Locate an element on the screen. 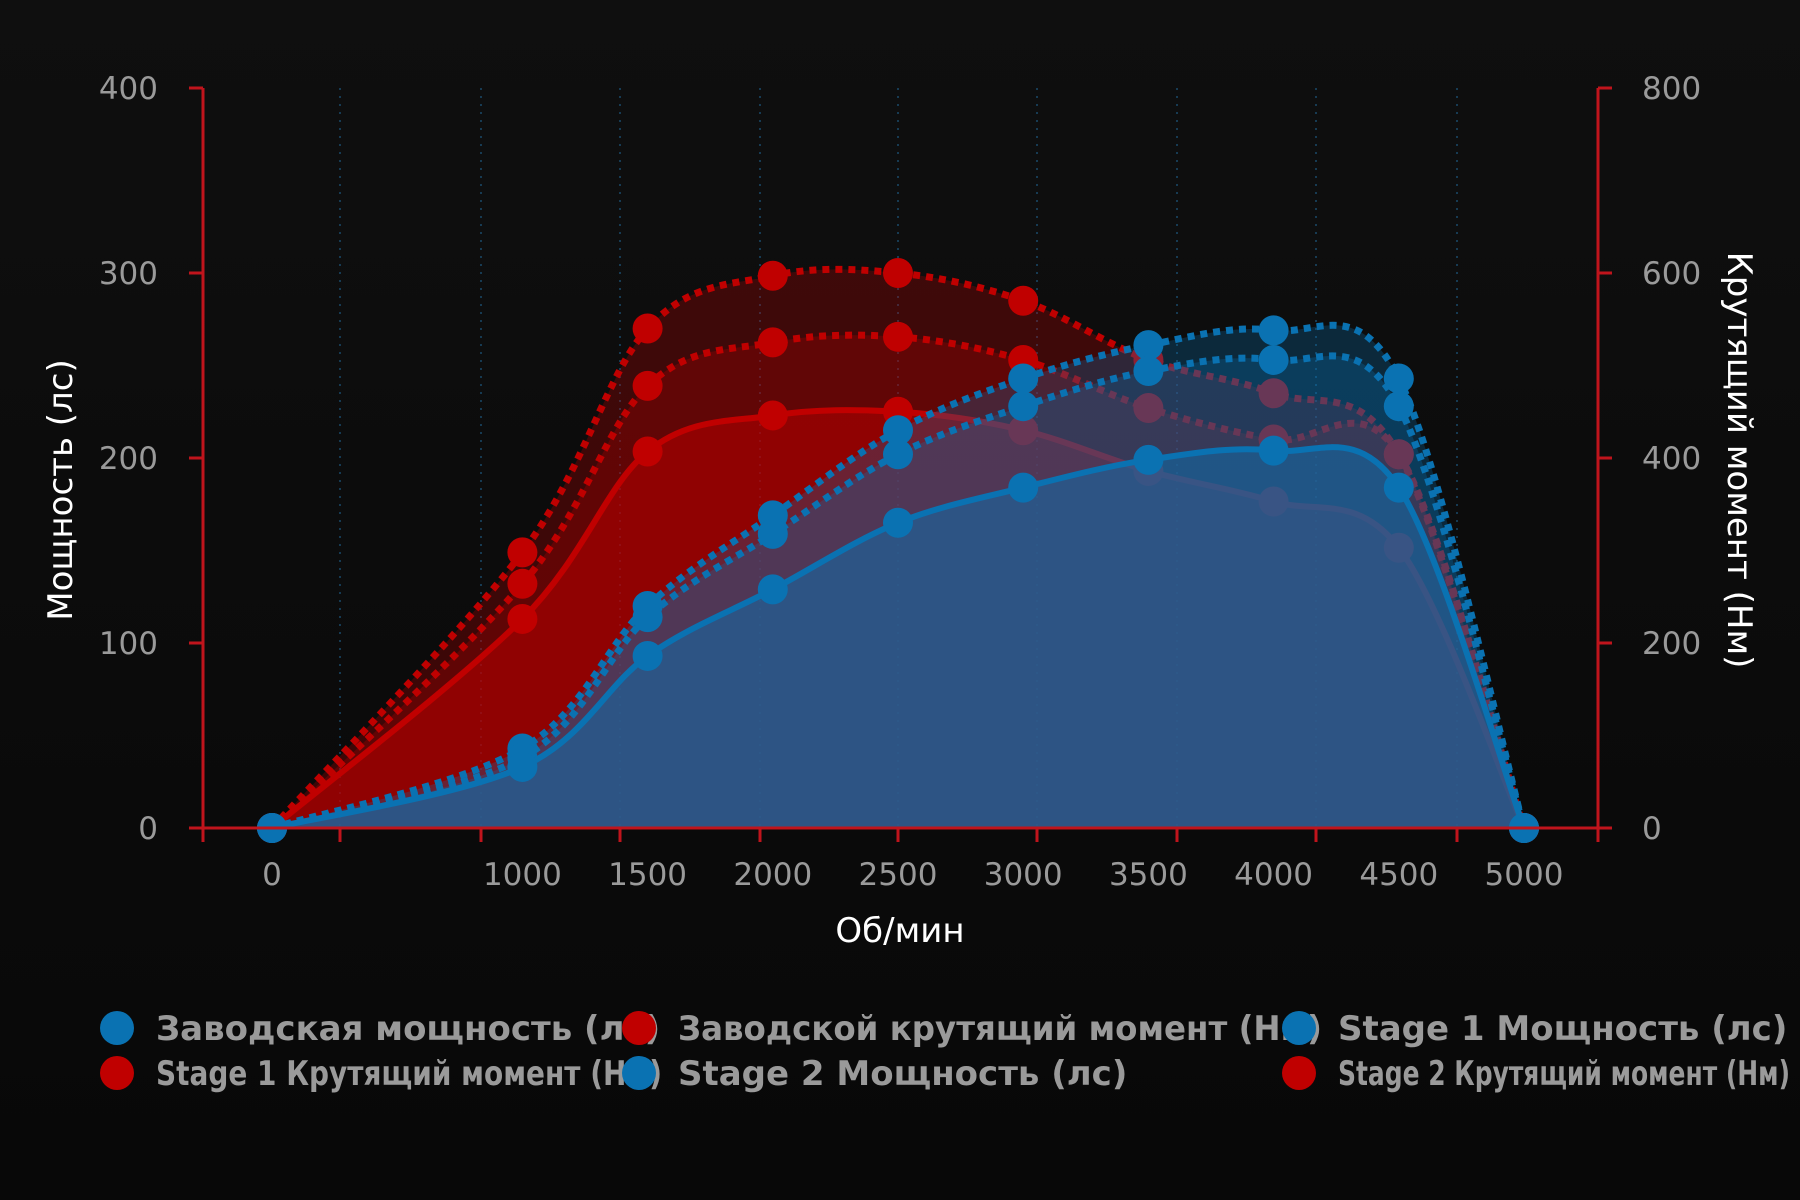 This screenshot has height=1200, width=1800. legend-item-0: Заводская мощность (лс) is located at coordinates (380, 1029).